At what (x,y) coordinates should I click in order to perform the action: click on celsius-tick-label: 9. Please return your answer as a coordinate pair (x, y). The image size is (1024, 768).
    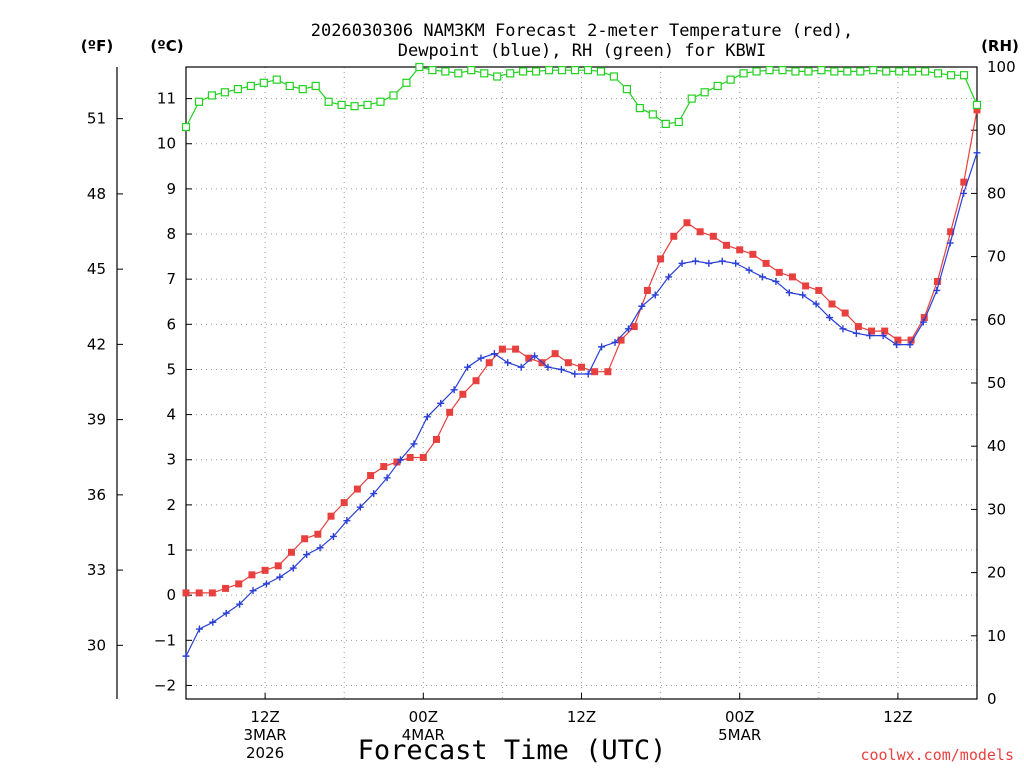
    Looking at the image, I should click on (171, 189).